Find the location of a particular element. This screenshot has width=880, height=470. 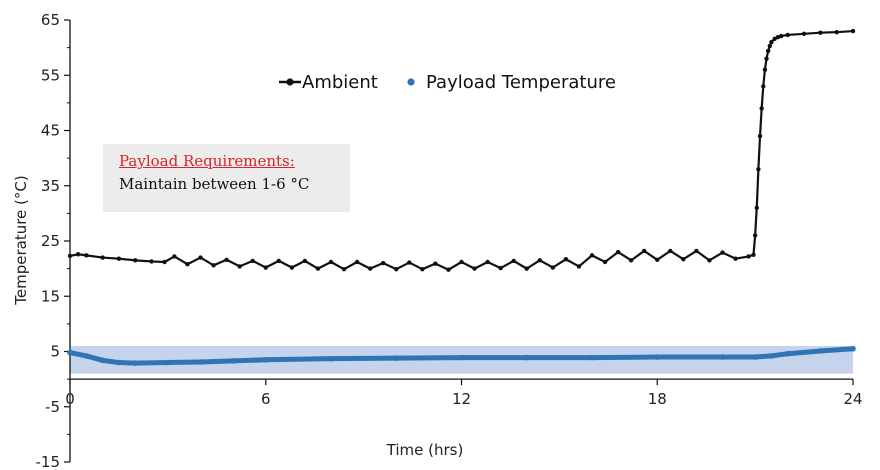

x-tick-label: 0 is located at coordinates (70, 399).